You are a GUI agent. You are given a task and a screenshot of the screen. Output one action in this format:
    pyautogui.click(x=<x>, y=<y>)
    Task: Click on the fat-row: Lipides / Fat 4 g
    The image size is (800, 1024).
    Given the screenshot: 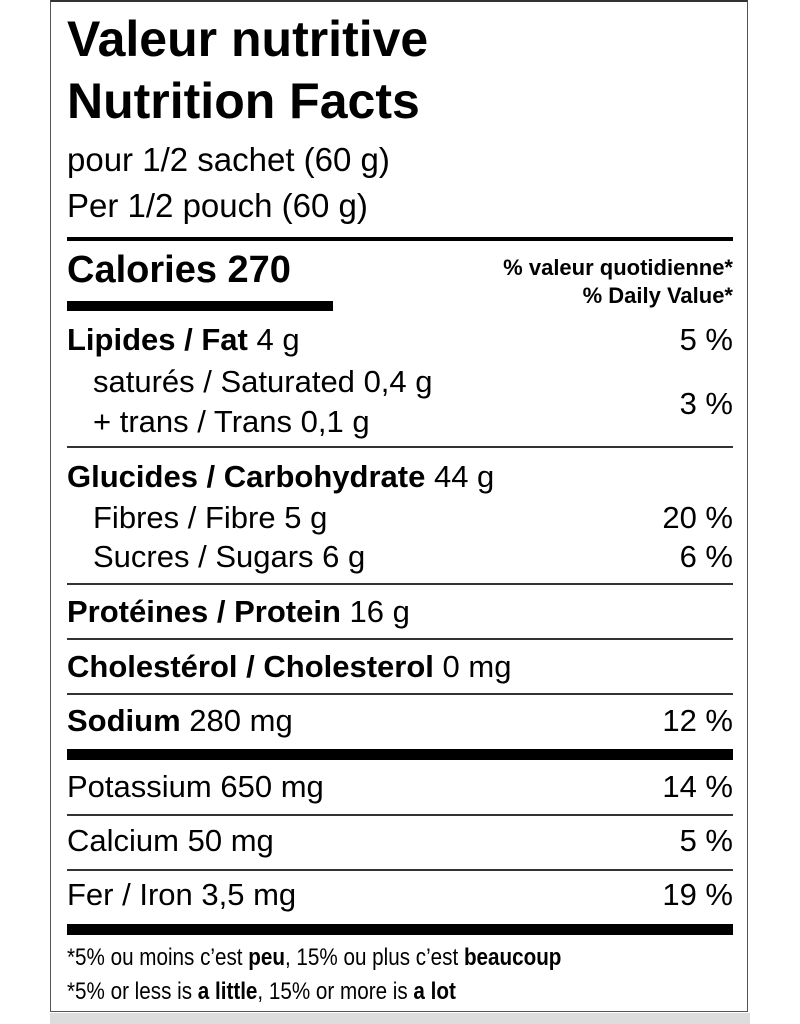 What is the action you would take?
    pyautogui.click(x=183, y=339)
    